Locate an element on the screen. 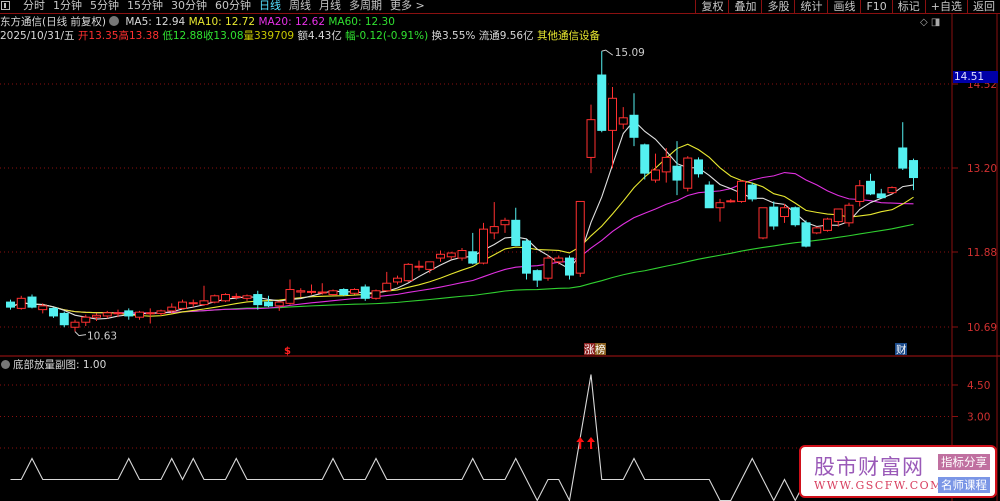 The image size is (1000, 501). period-tab: 周线 is located at coordinates (300, 6).